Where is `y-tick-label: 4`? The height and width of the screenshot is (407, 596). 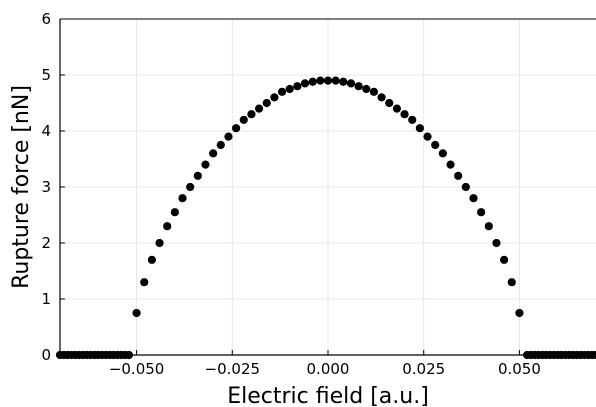 y-tick-label: 4 is located at coordinates (46, 131).